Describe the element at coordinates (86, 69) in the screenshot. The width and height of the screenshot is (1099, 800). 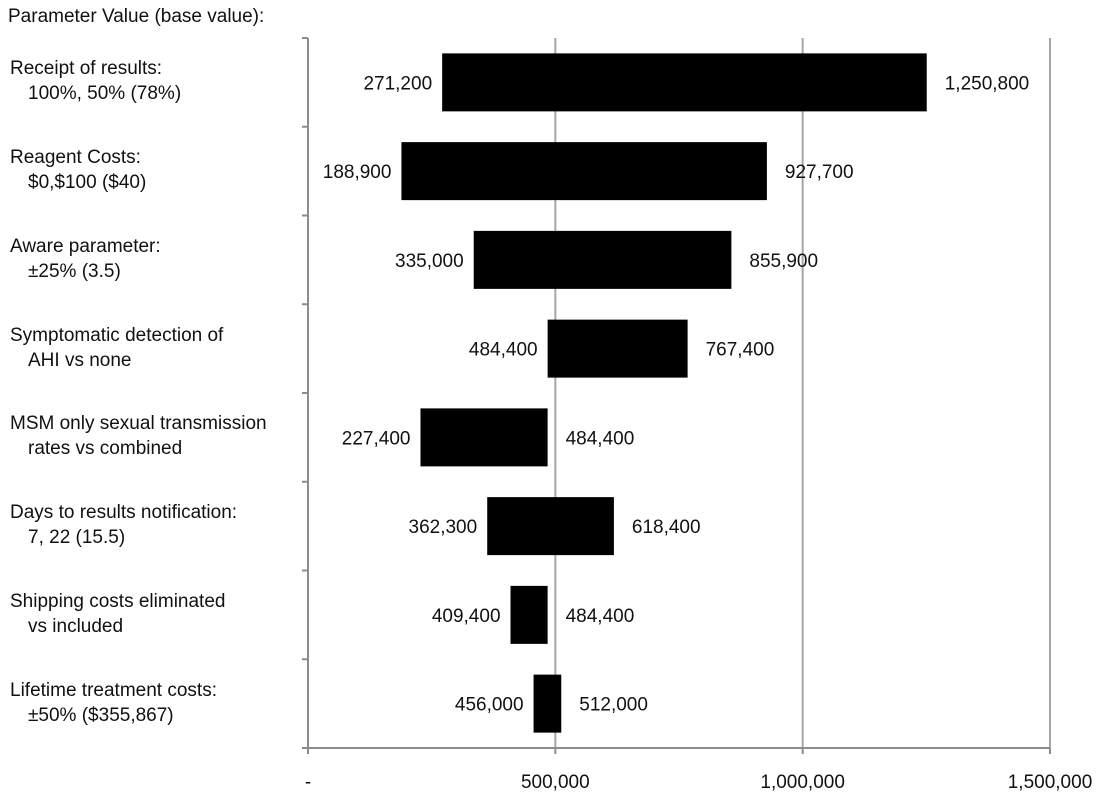
I see `parameter-name: Receipt of results:` at that location.